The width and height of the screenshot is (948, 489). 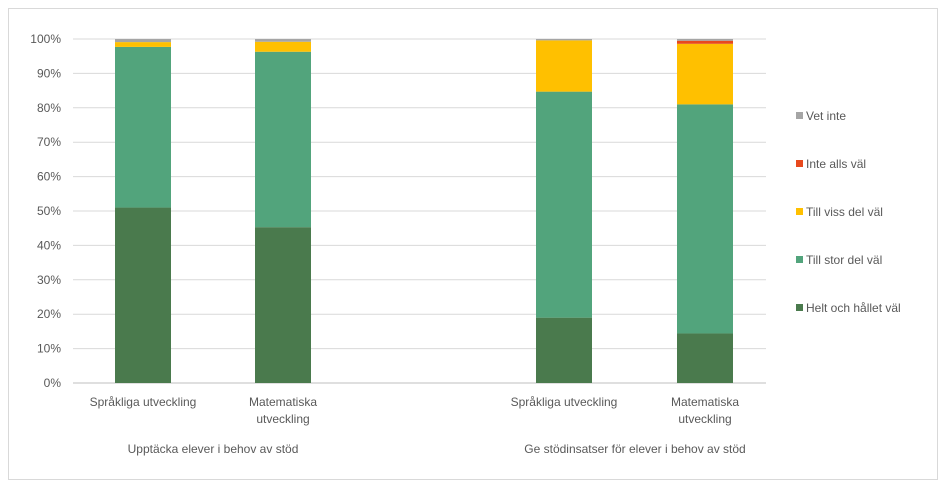 What do you see at coordinates (49, 211) in the screenshot?
I see `y-tick-label: 50%` at bounding box center [49, 211].